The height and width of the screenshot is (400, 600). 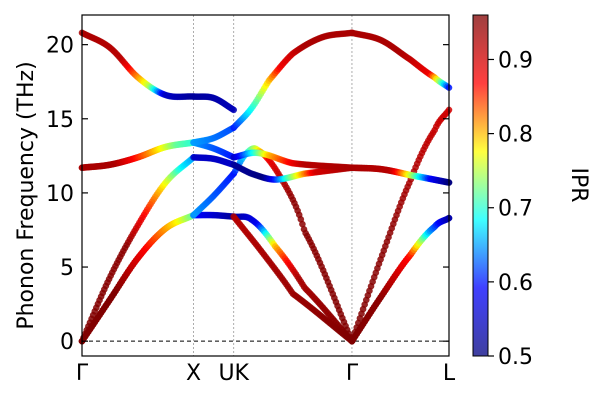 I want to click on colorbar-tick-label: 0.7, so click(x=515, y=209).